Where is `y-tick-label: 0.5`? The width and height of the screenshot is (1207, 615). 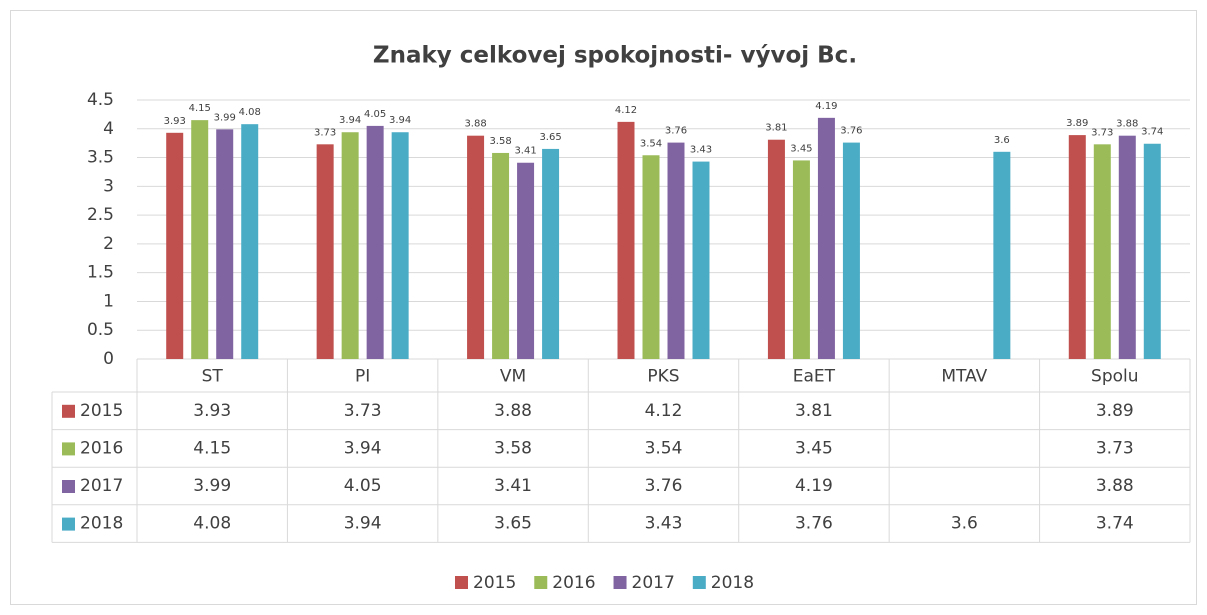
y-tick-label: 0.5 is located at coordinates (100, 330).